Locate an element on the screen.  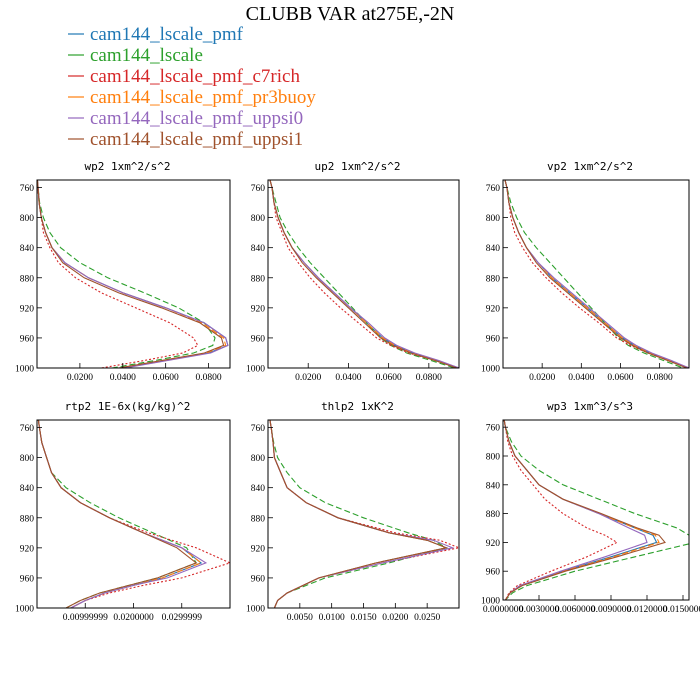
legend-entry: cam144_lscale_pmf_uppsi1 is located at coordinates (185, 139).